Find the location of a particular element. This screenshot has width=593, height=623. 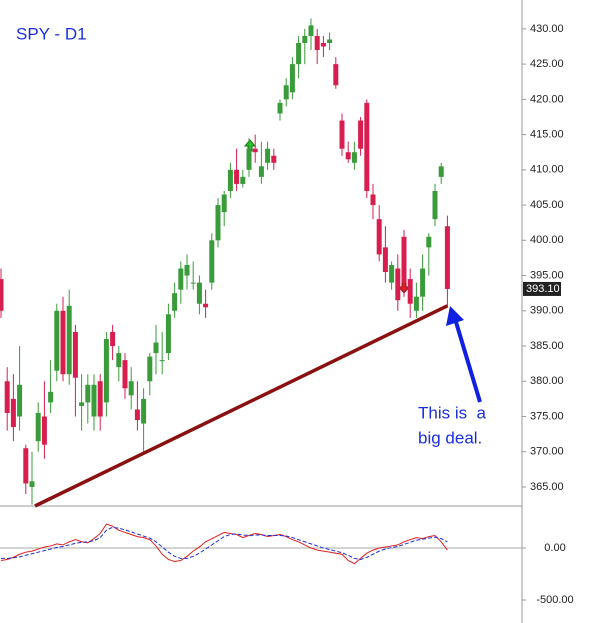

arrow-head is located at coordinates (455, 316).